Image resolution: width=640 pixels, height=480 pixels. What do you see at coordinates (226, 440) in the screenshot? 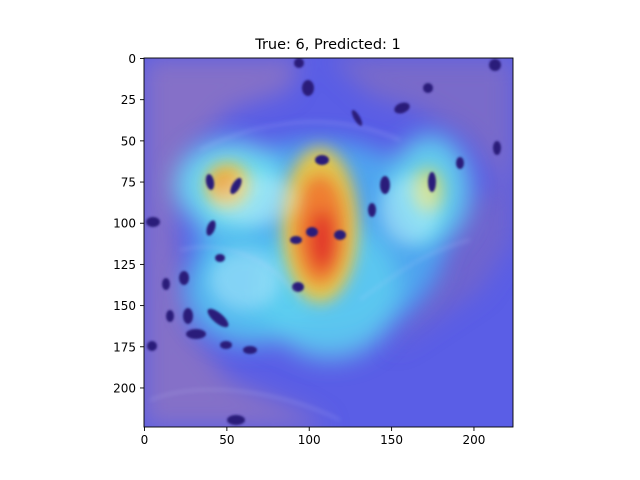
I see `x-tick-label: 50` at bounding box center [226, 440].